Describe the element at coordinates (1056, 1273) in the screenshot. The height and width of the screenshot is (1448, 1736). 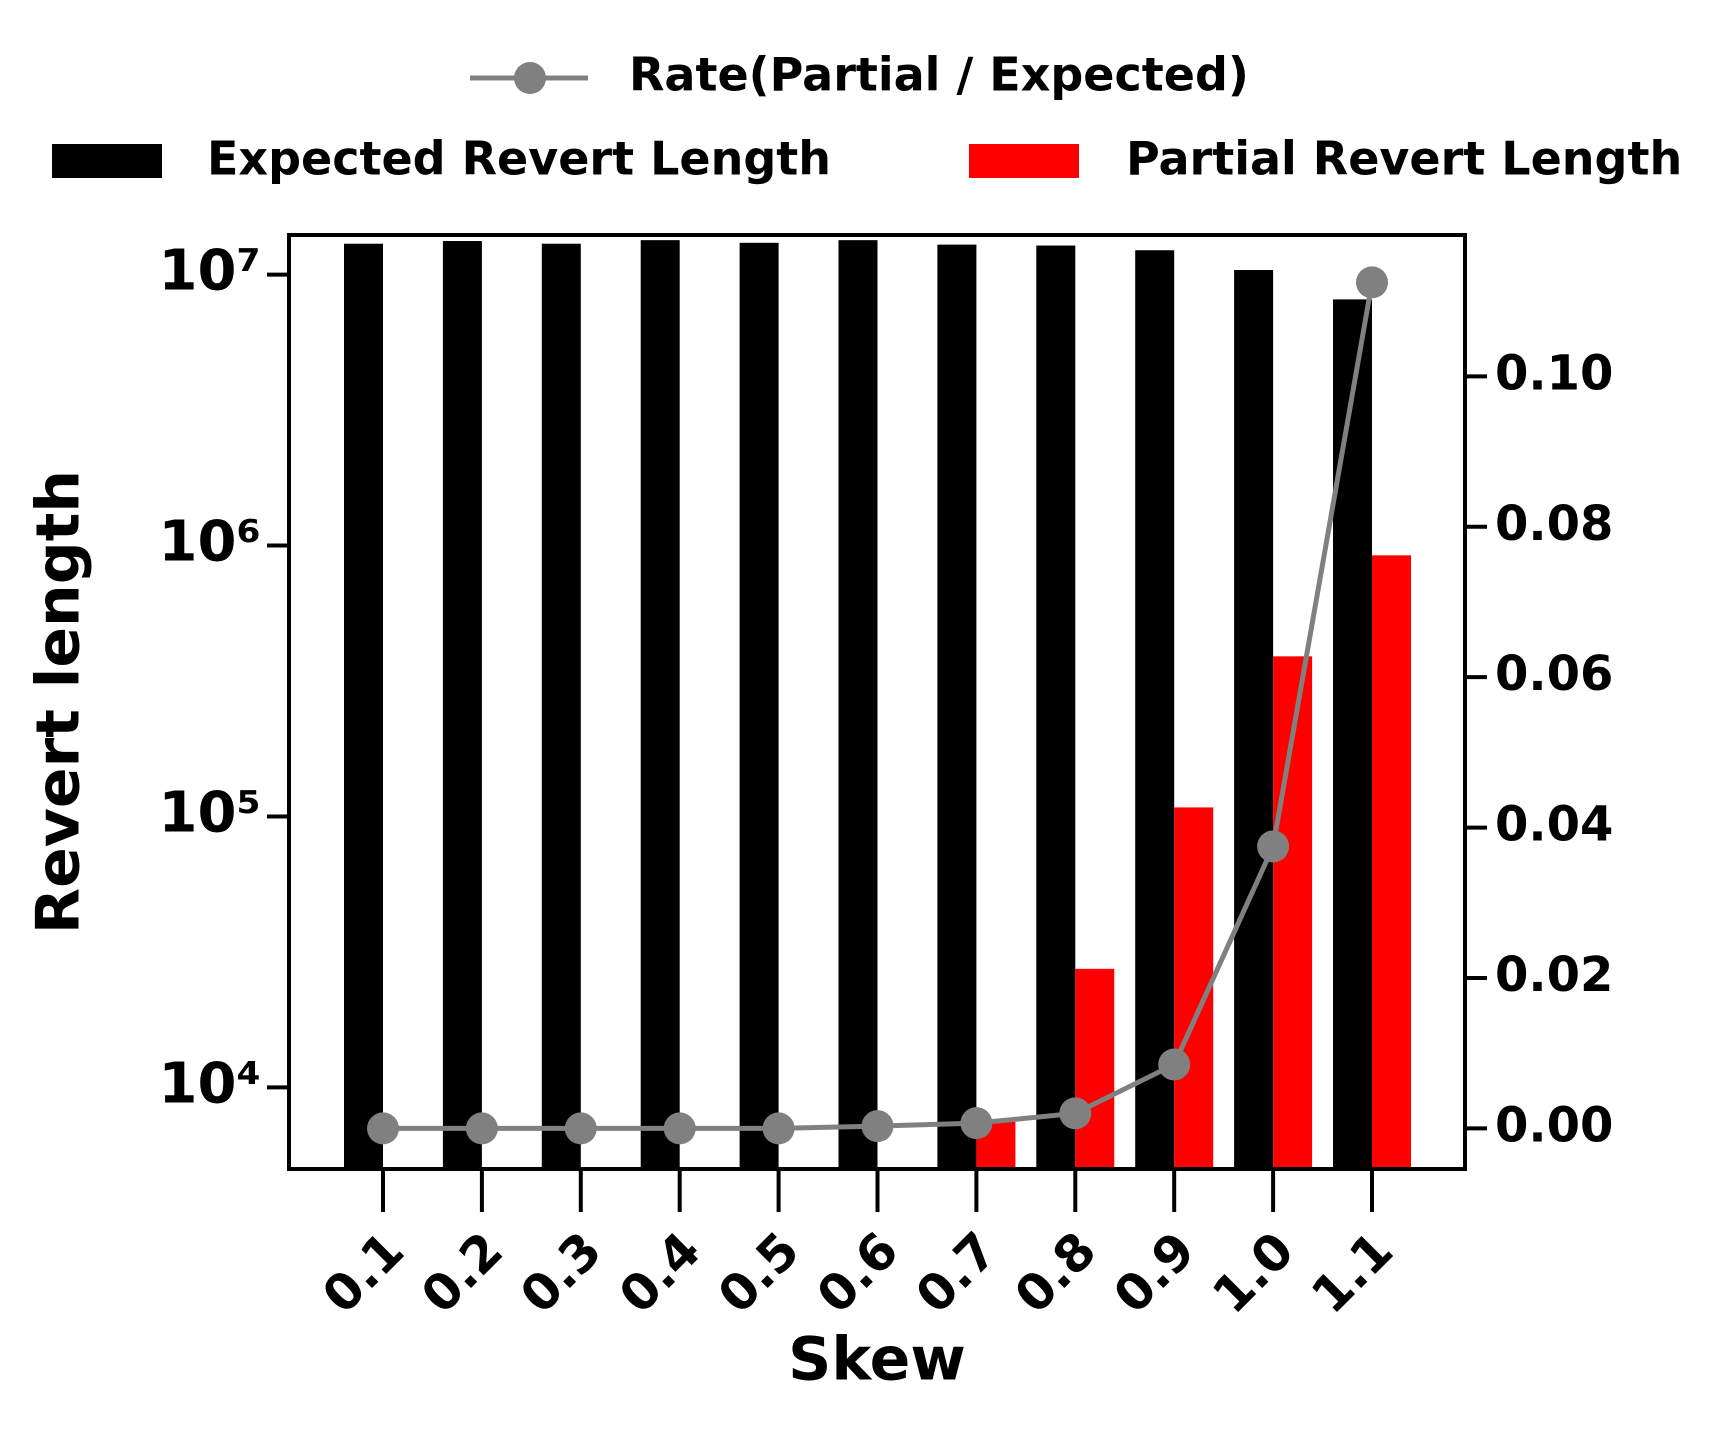
I see `x-tick-label: 0.8` at that location.